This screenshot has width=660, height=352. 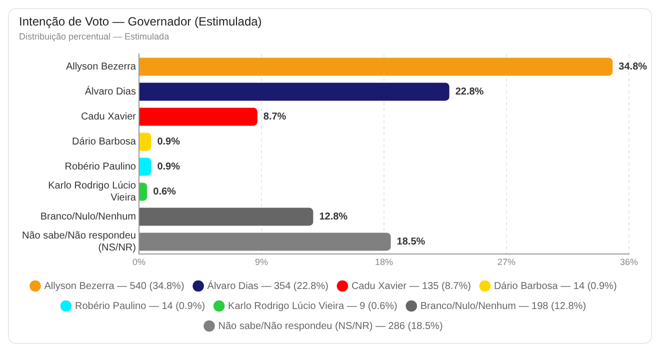 I want to click on y-tick-label: Allyson Bezerra, so click(x=101, y=66).